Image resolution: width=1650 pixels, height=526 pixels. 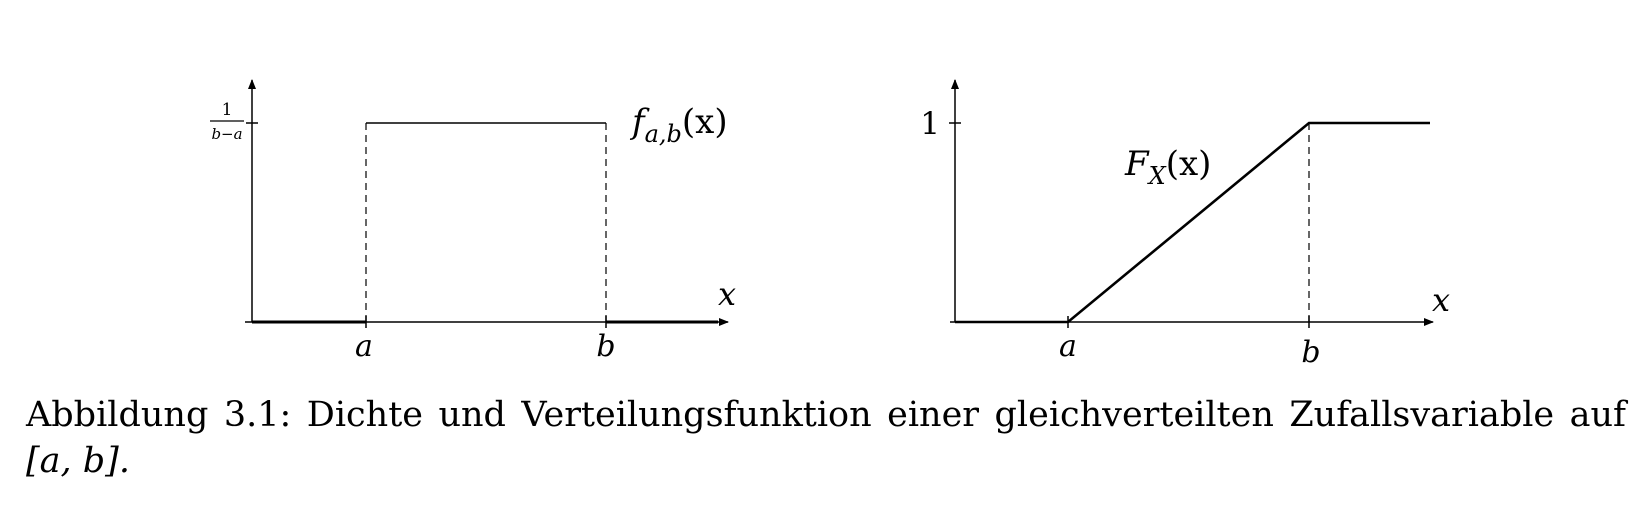 I want to click on density-x-tick-label-a: a, so click(x=364, y=346).